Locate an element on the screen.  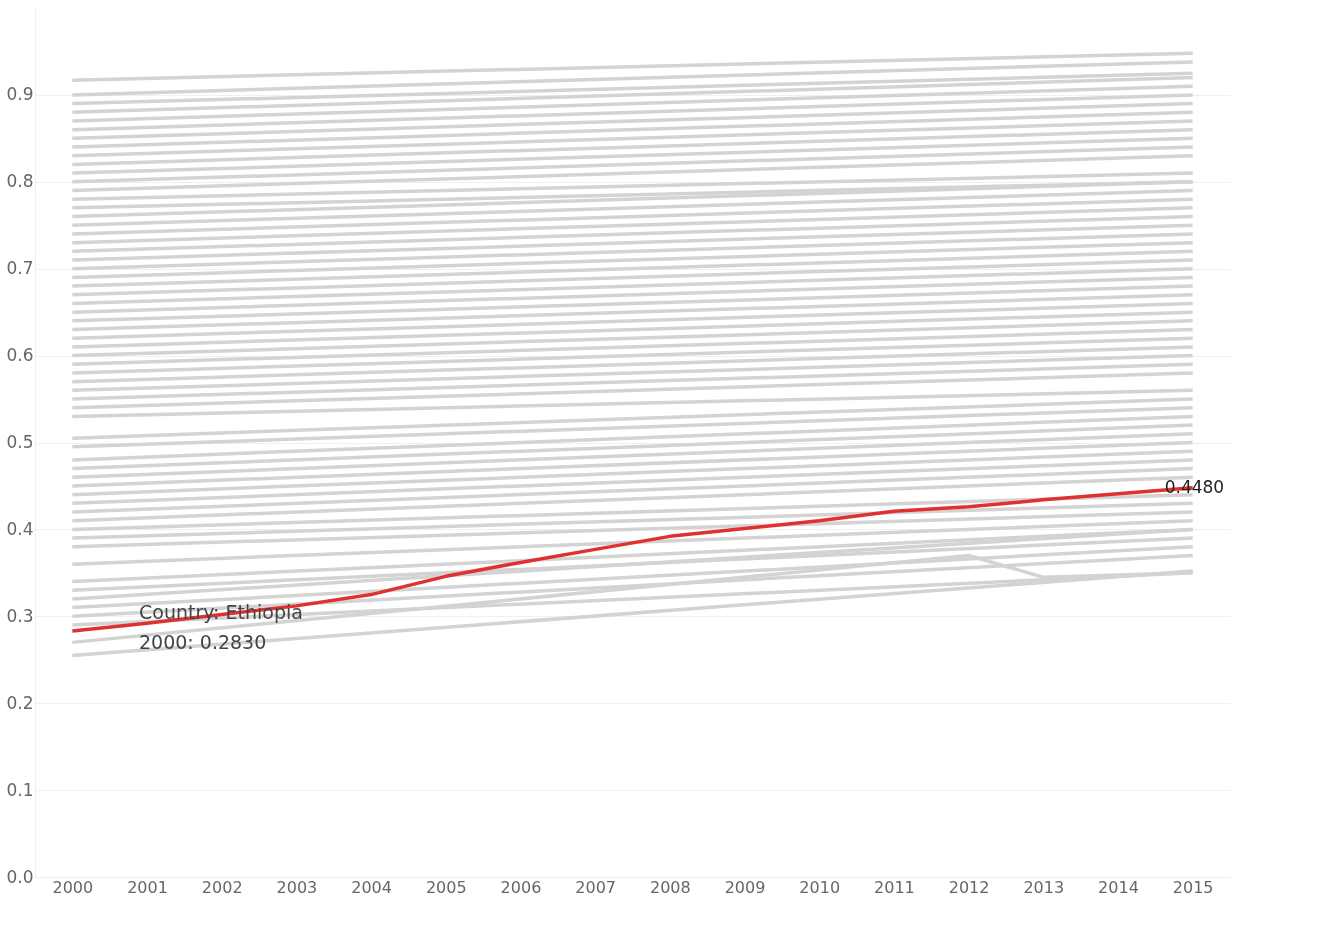
x-tick-label: 2009 is located at coordinates (745, 887).